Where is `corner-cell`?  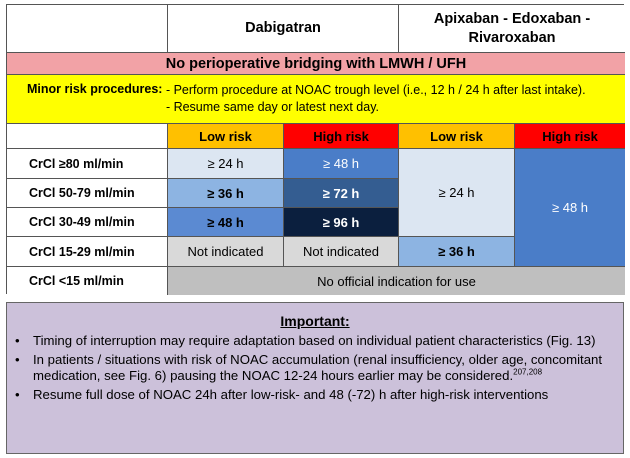
corner-cell is located at coordinates (87, 29).